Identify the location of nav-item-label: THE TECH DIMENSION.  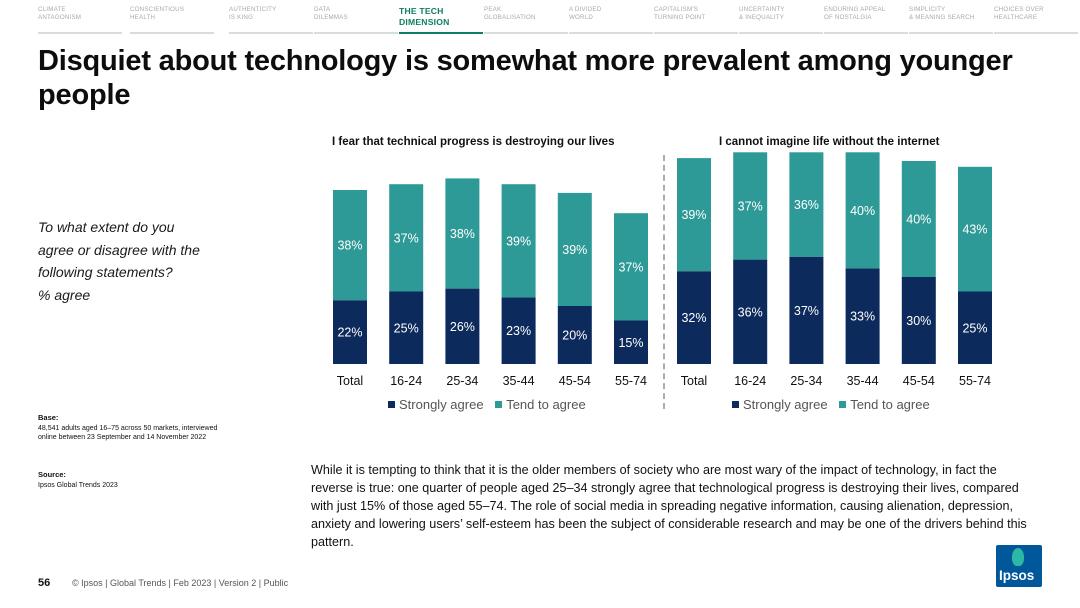
(424, 16).